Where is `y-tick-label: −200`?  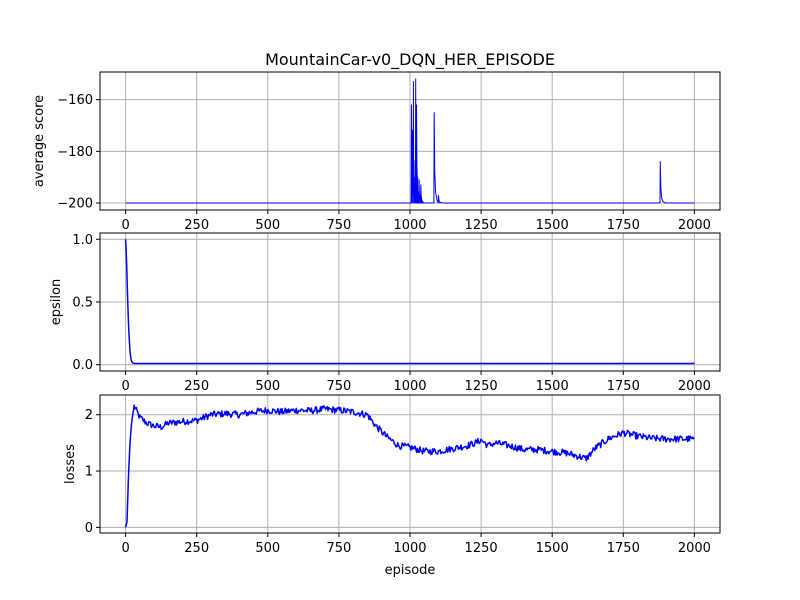
y-tick-label: −200 is located at coordinates (75, 204).